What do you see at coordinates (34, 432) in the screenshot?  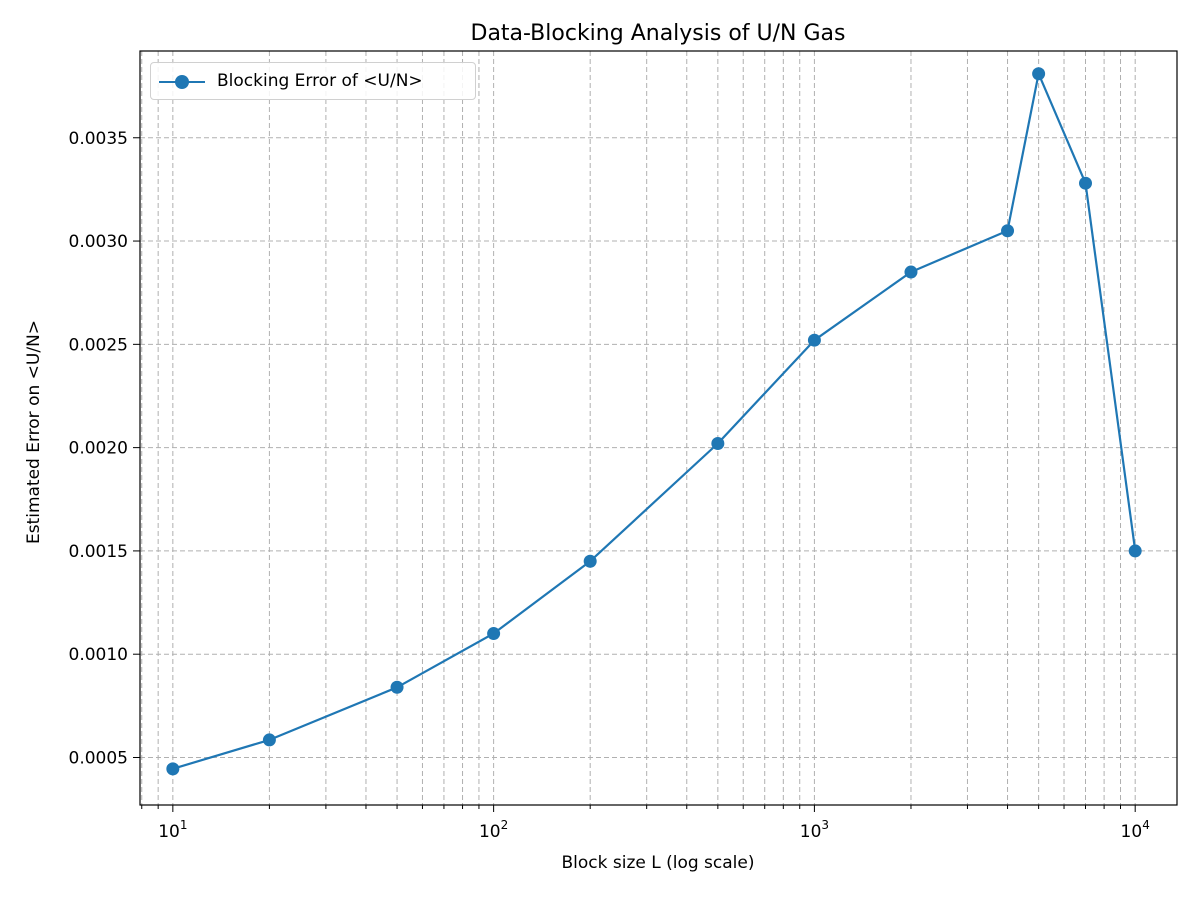 I see `y-axis-label: Estimated Error on <U/N>` at bounding box center [34, 432].